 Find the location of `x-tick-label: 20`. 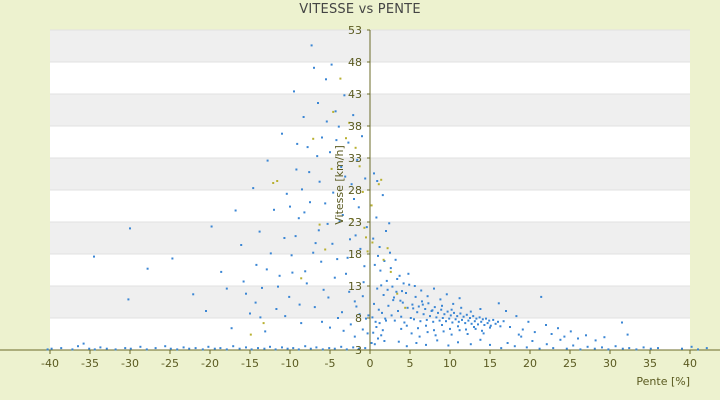

x-tick-label: 20 is located at coordinates (530, 363).